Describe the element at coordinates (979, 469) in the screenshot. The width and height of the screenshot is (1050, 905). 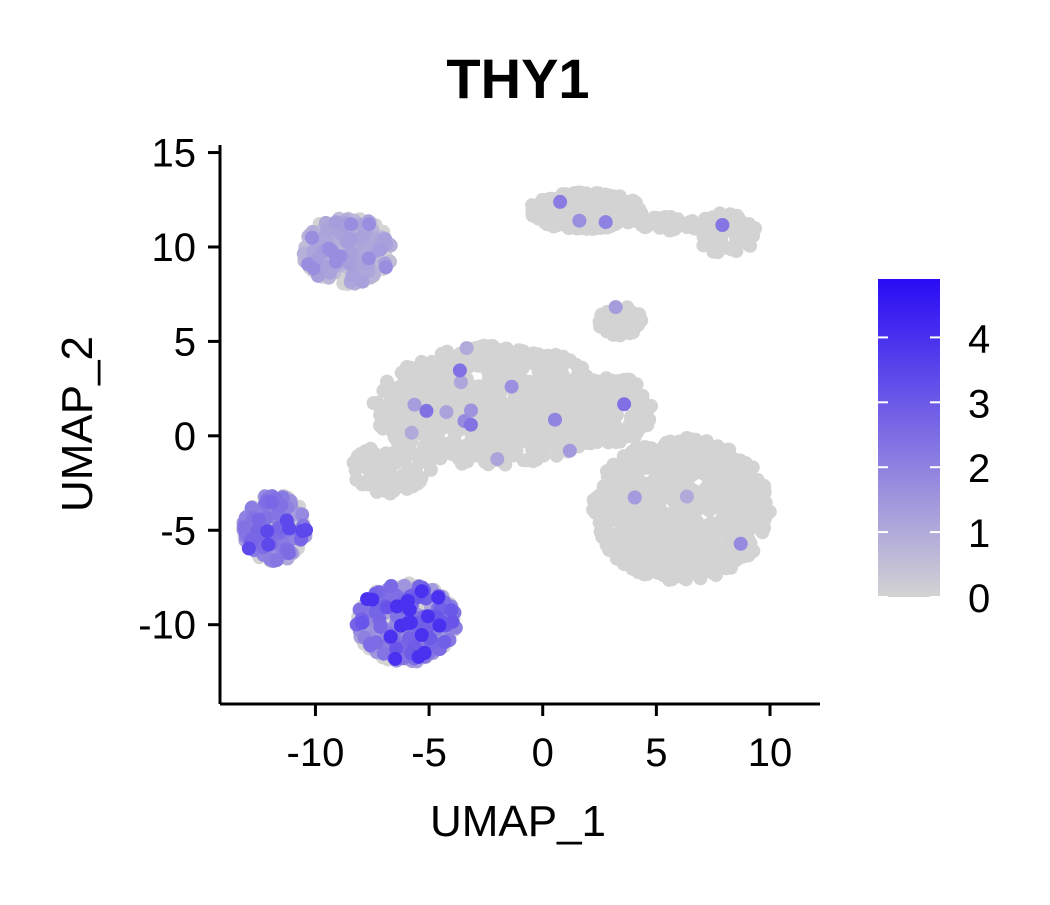
I see `colorbar-tick-label: 2` at that location.